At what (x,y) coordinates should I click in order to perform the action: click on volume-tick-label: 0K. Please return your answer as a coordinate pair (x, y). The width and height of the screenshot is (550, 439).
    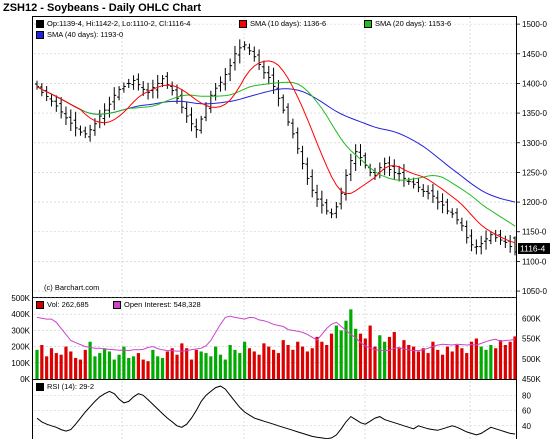
    Looking at the image, I should click on (25, 379).